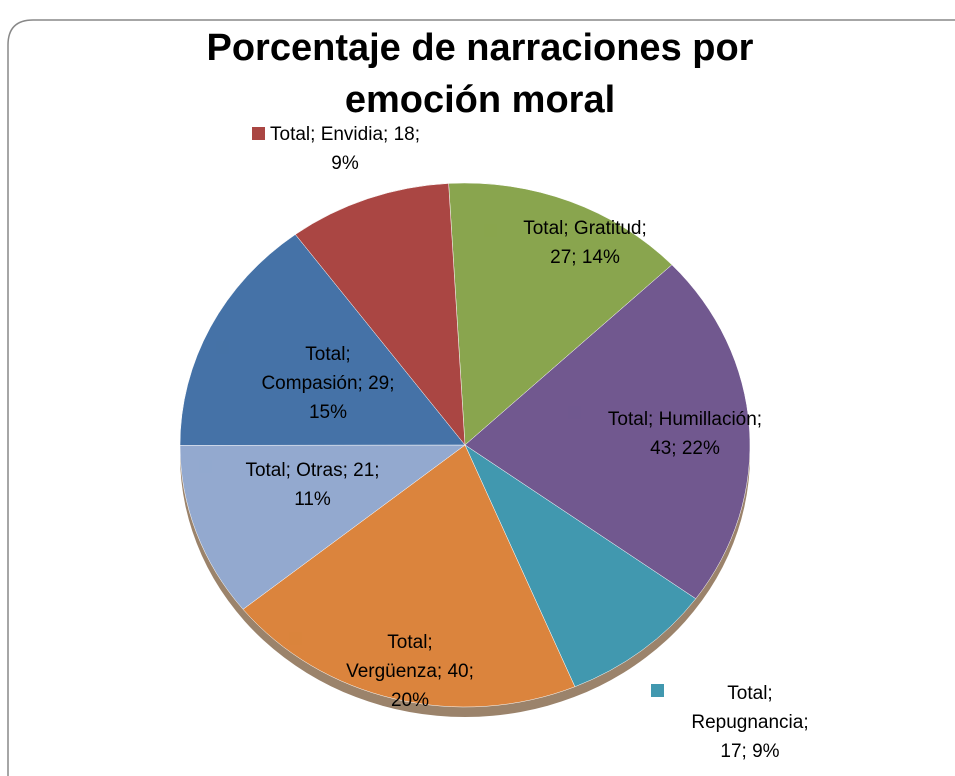 This screenshot has width=955, height=776. I want to click on data-label: Total; Envidia; 18; 9%, so click(345, 149).